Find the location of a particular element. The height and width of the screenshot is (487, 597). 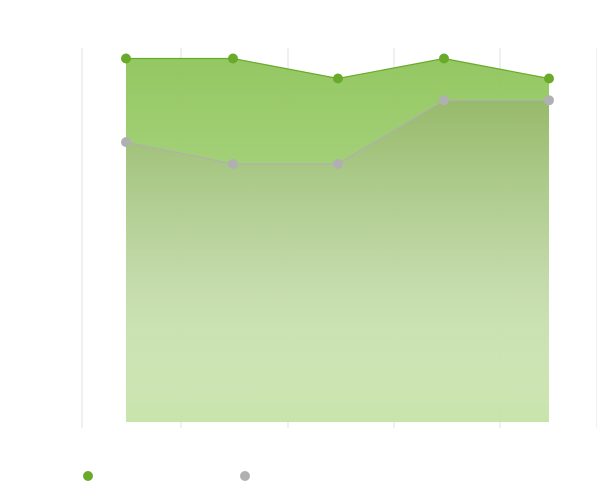

legend is located at coordinates (166, 476).